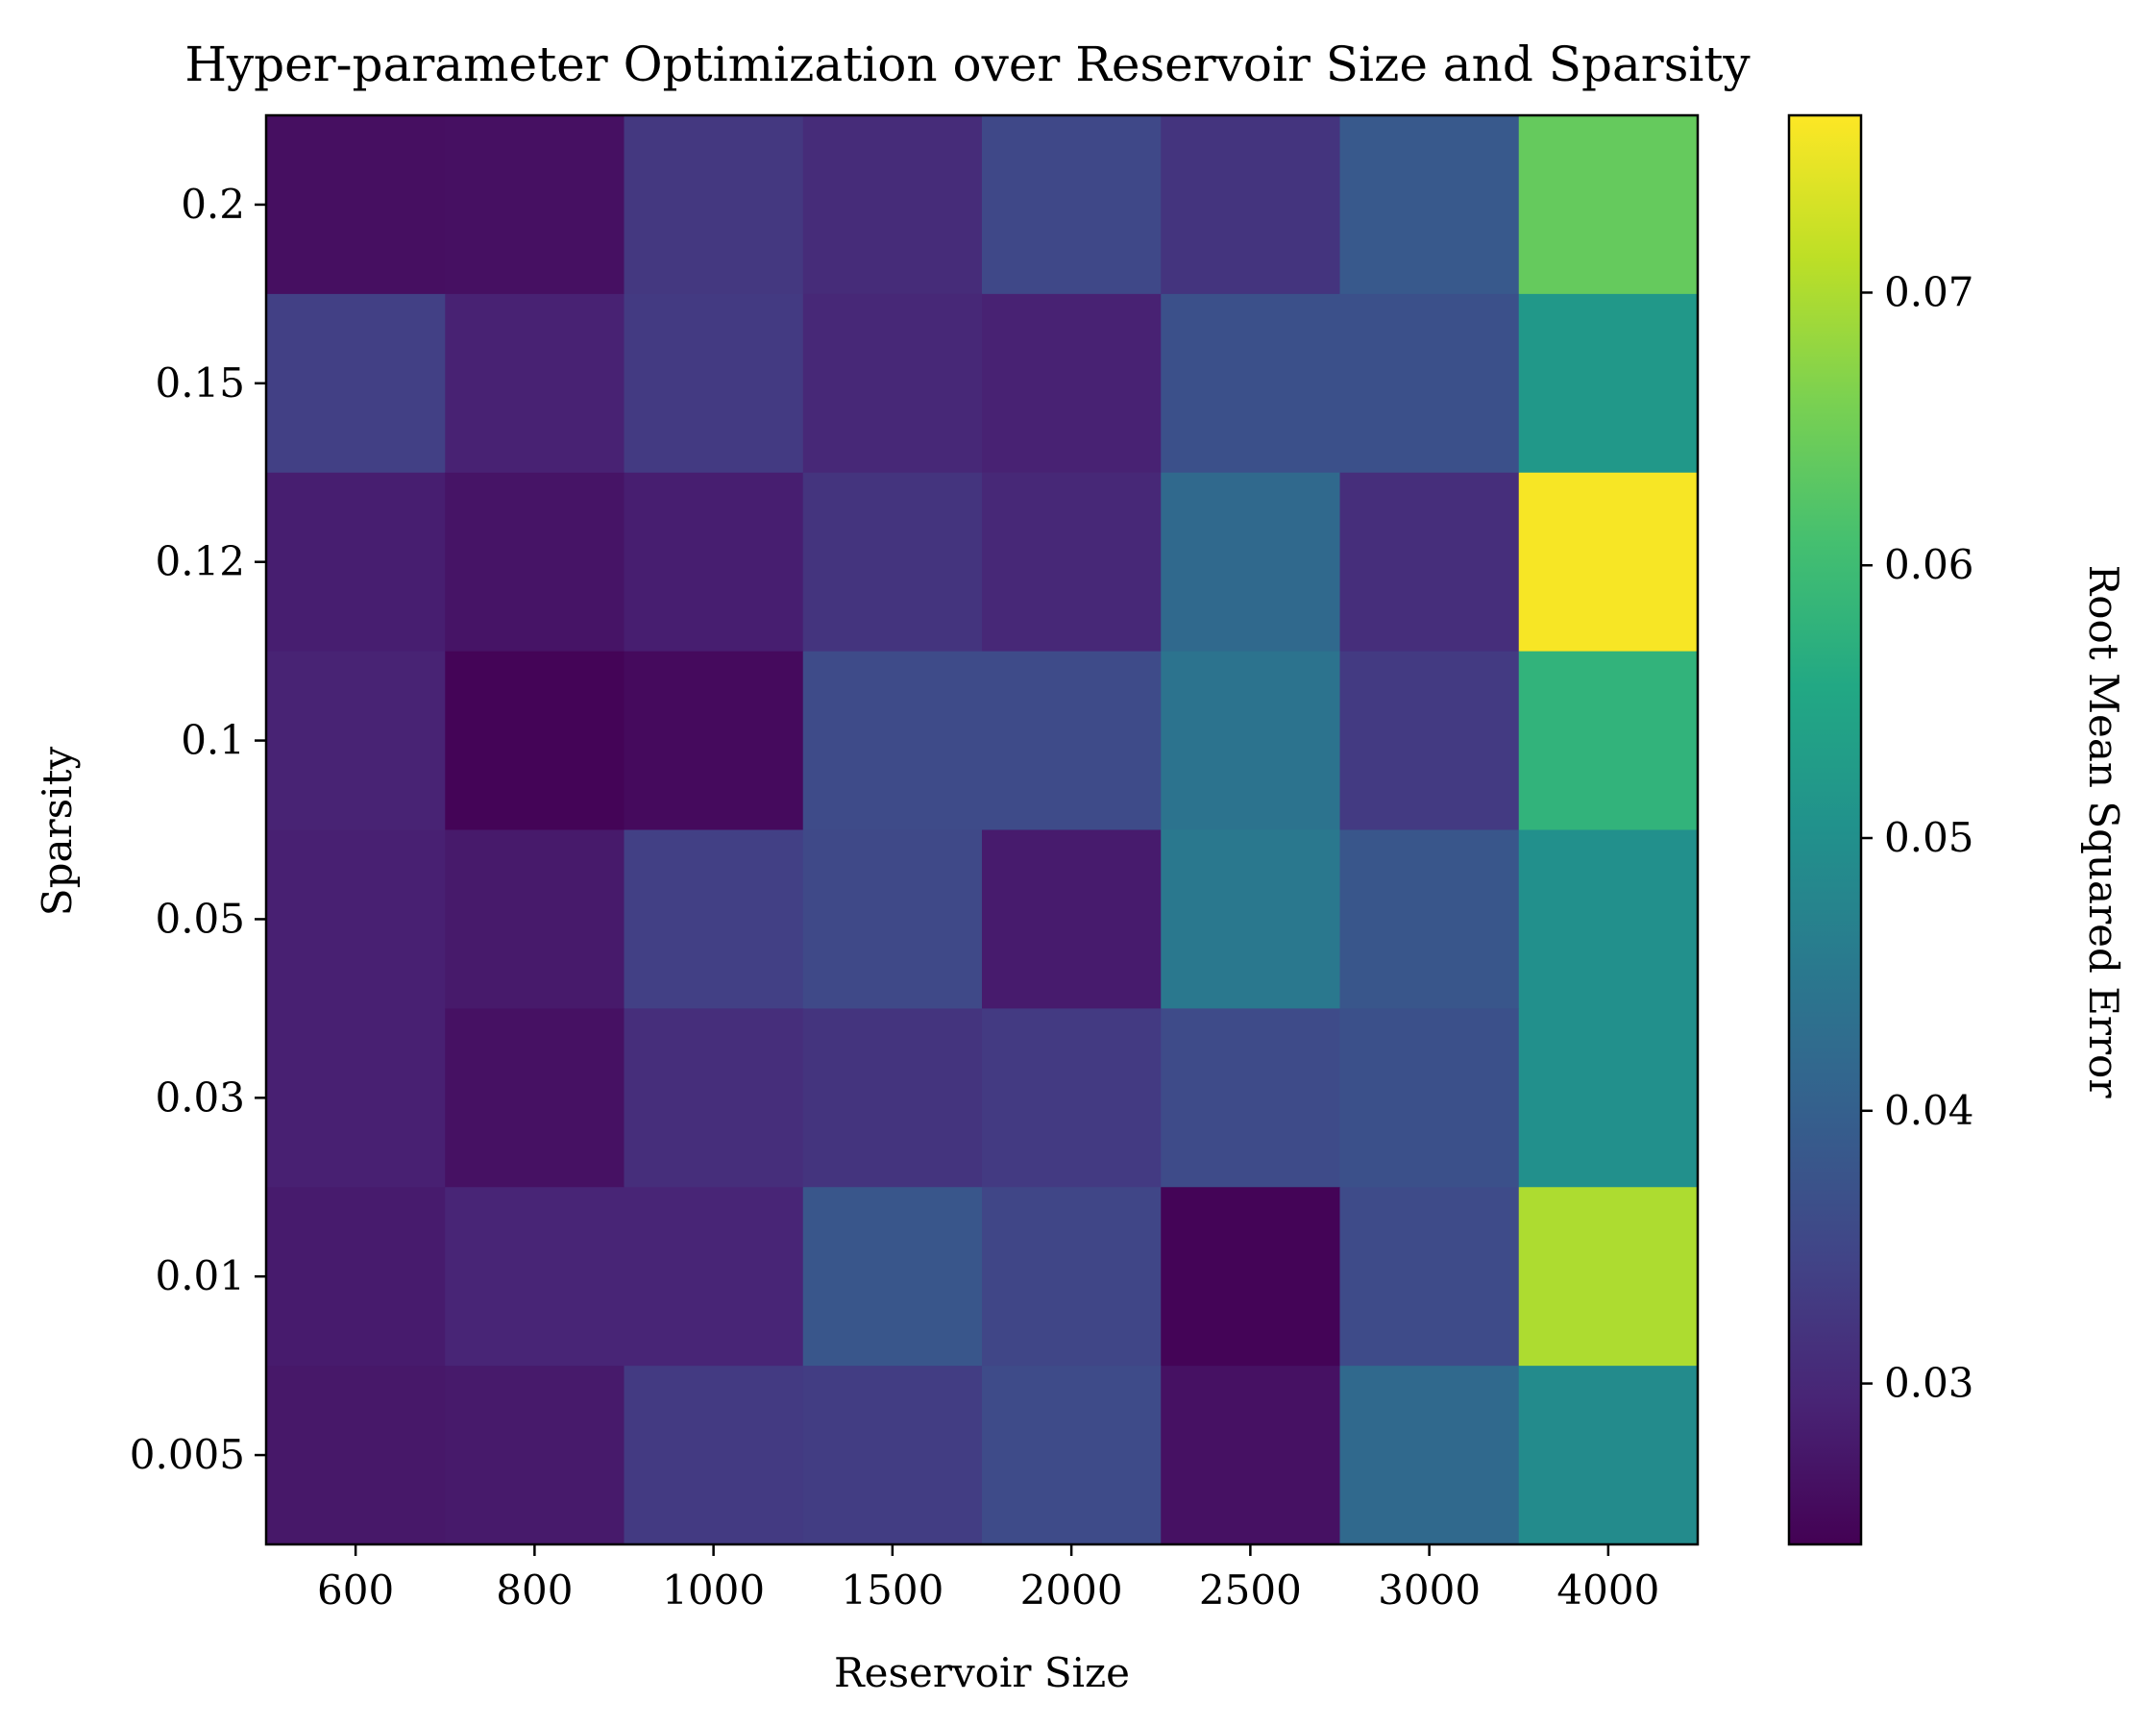  What do you see at coordinates (200, 918) in the screenshot?
I see `y-tick-label: 0.05` at bounding box center [200, 918].